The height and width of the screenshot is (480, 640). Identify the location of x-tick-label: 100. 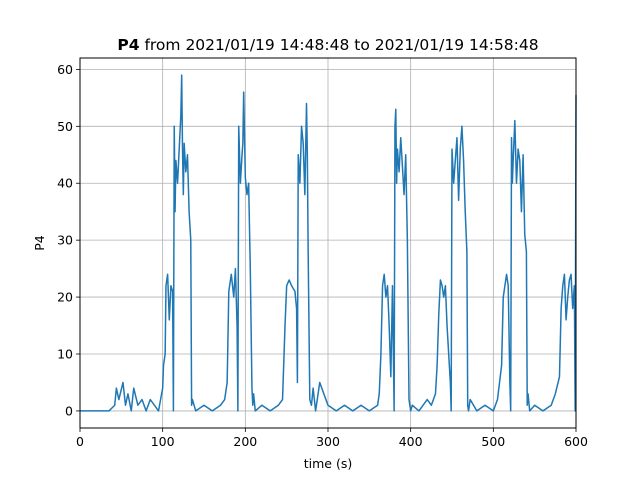
(163, 441).